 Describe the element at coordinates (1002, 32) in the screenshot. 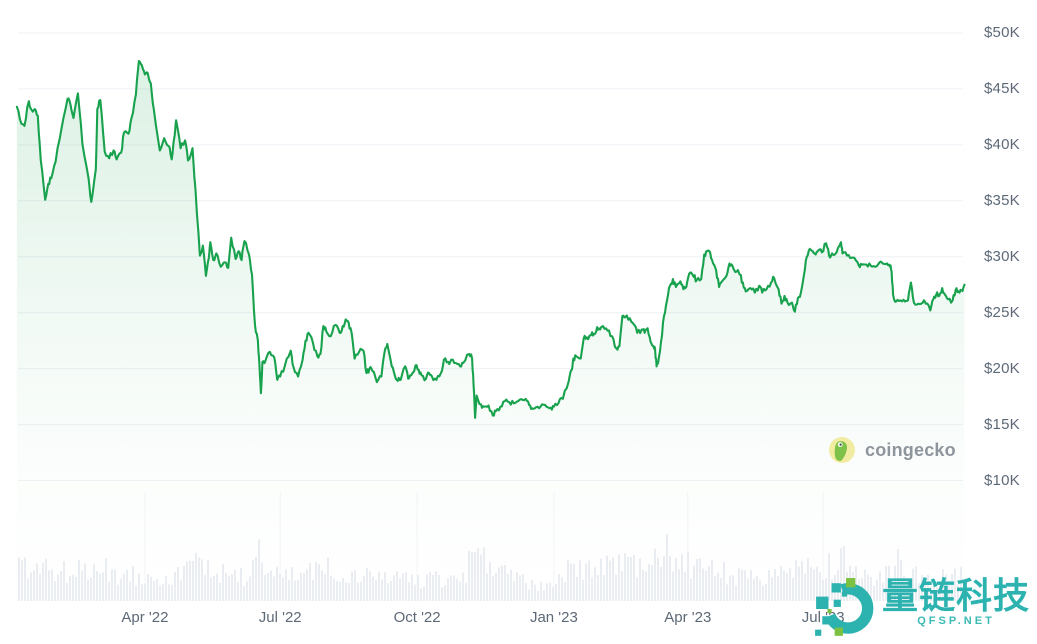

I see `y-axis-label: $50K` at that location.